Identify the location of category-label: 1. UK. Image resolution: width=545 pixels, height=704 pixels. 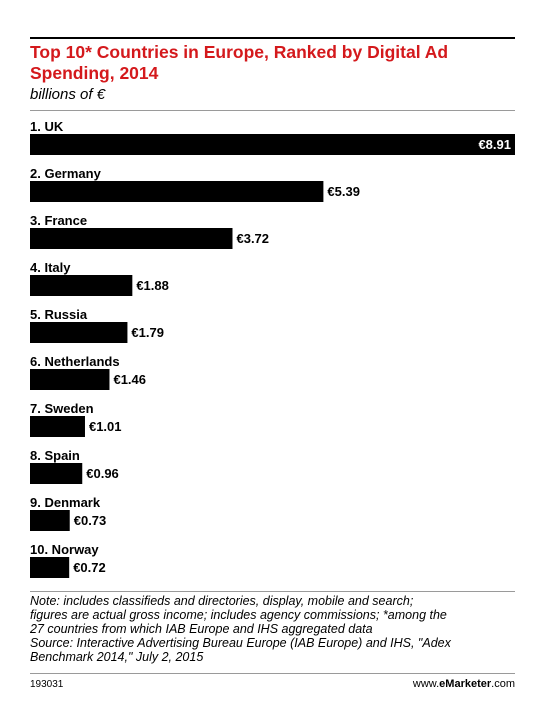
(47, 126).